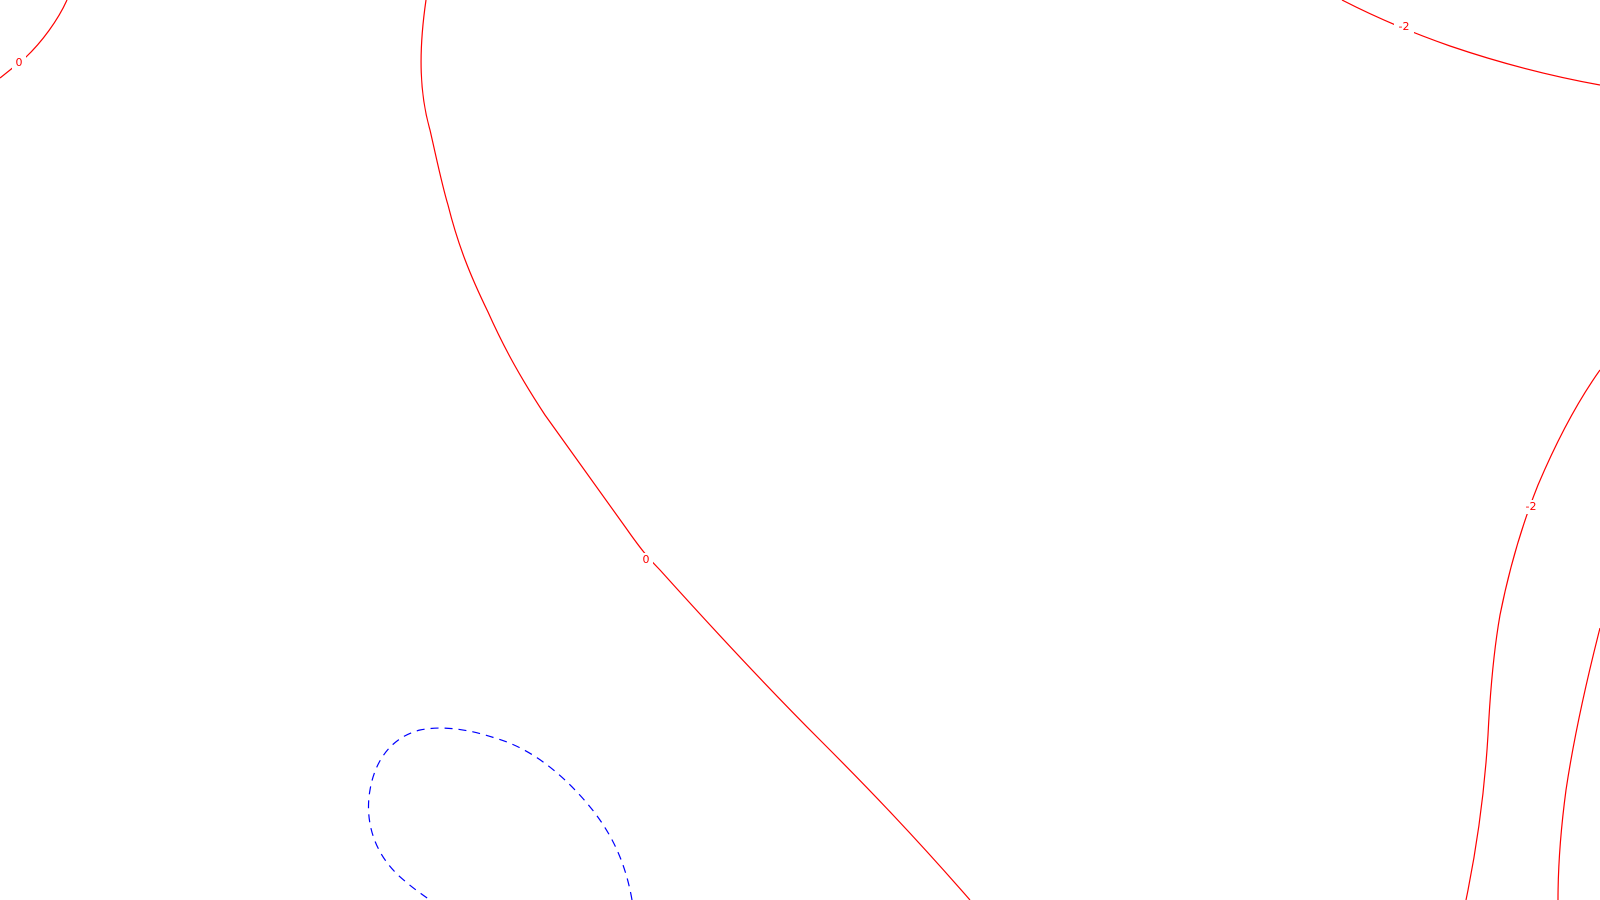 Image resolution: width=1600 pixels, height=900 pixels. Describe the element at coordinates (34, 39) in the screenshot. I see `contour-zero-top-left` at that location.